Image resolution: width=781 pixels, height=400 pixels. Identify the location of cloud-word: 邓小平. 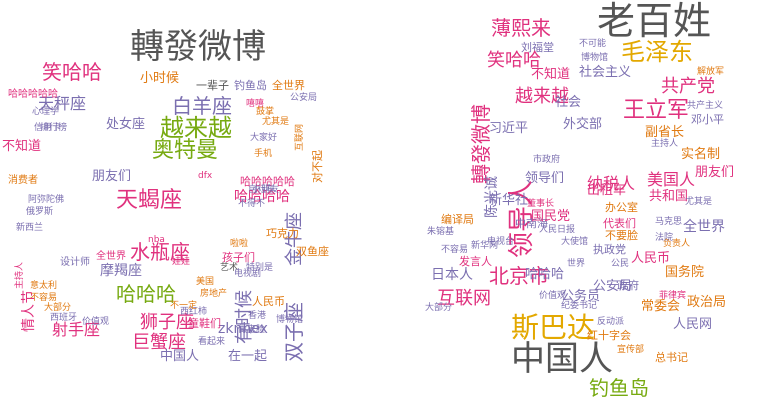
(707, 119).